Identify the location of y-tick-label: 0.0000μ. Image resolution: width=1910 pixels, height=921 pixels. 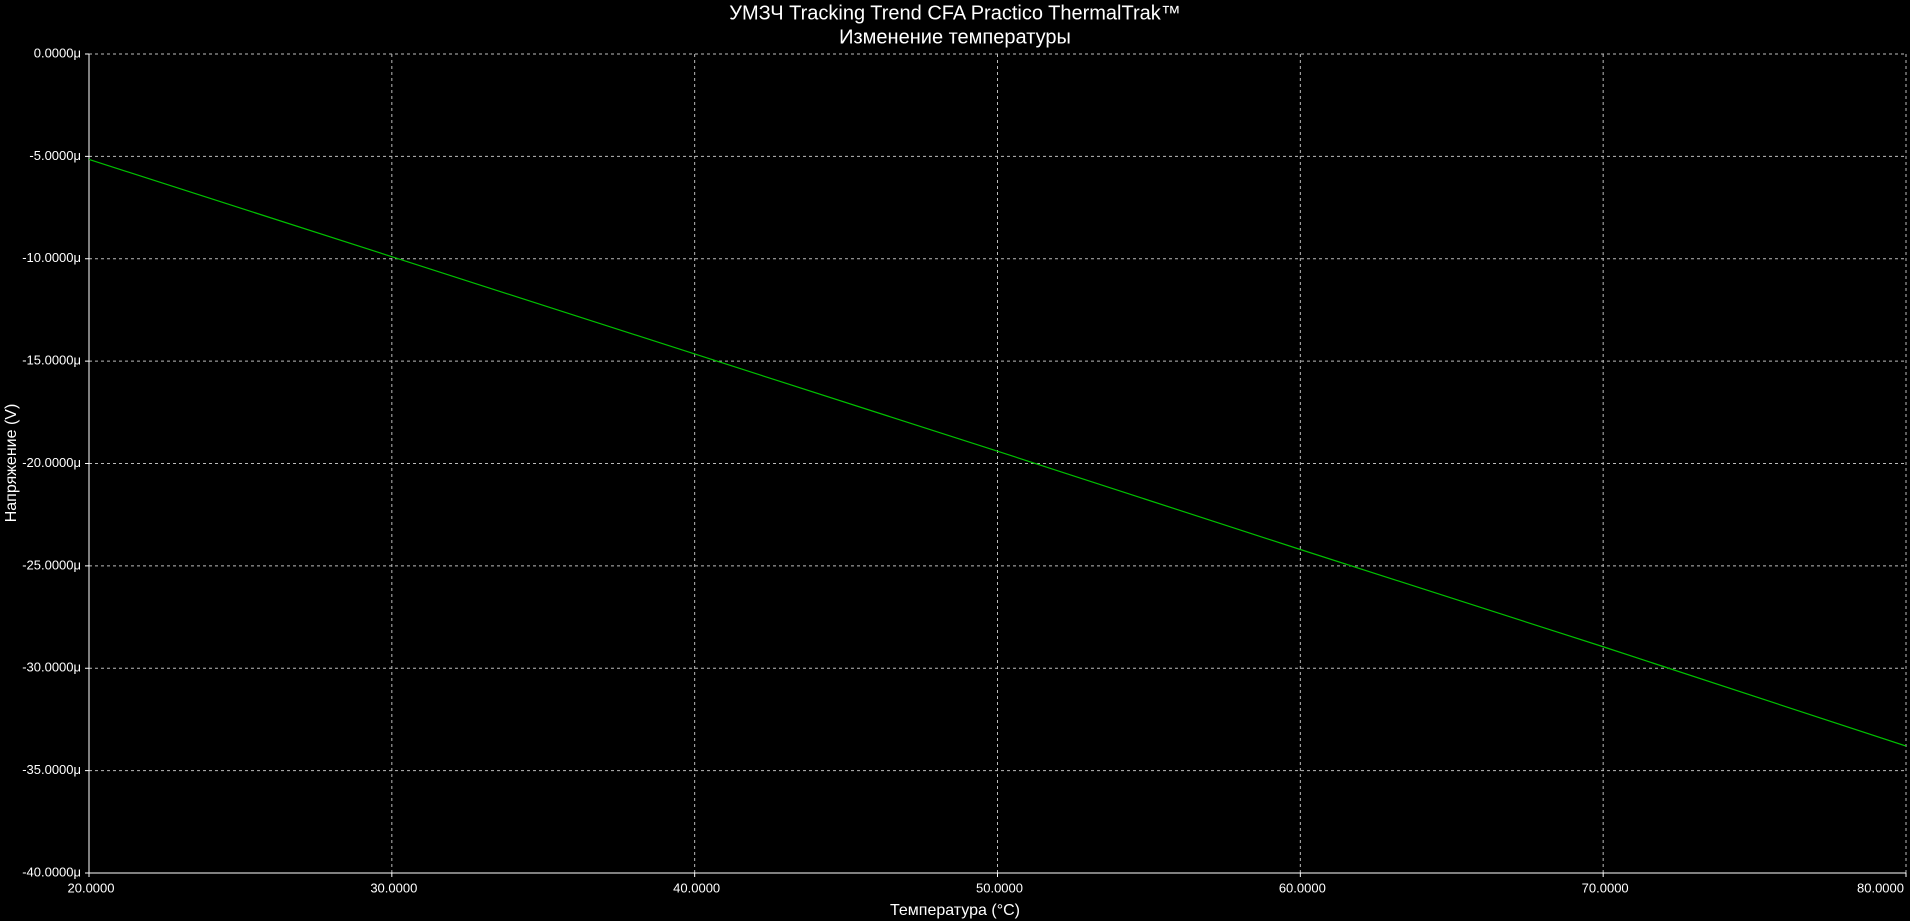
(57, 52).